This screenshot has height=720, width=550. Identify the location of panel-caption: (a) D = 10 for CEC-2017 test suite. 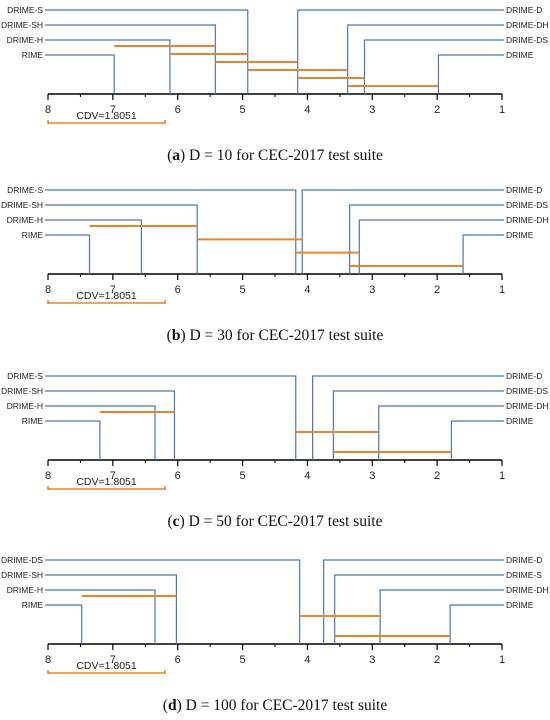
(275, 155).